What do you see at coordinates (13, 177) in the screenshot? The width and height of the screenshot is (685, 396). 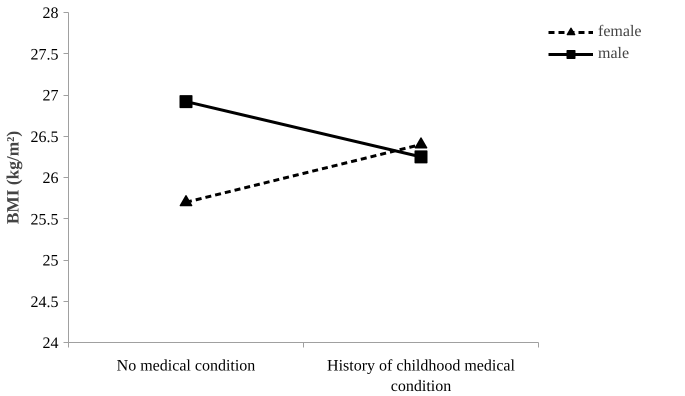 I see `y-axis-title: BMI (kg/m²)` at bounding box center [13, 177].